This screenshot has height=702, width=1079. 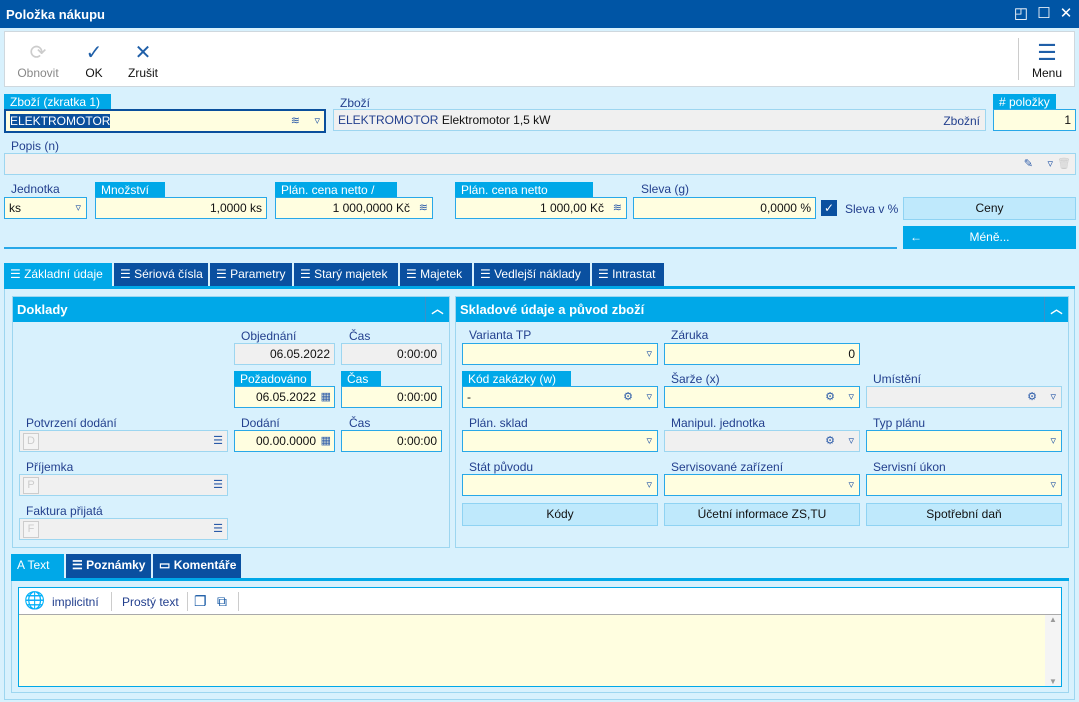 What do you see at coordinates (1066, 13) in the screenshot?
I see `close-icon: ✕` at bounding box center [1066, 13].